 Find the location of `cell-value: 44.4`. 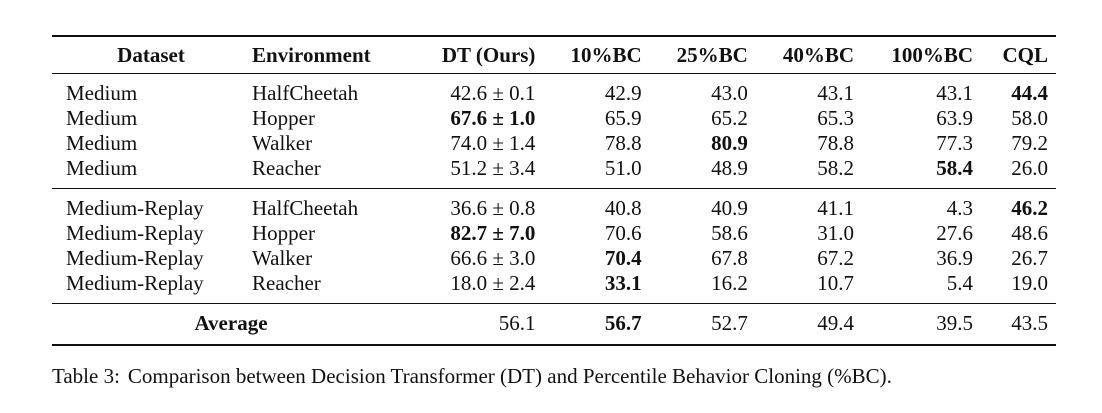

cell-value: 44.4 is located at coordinates (1029, 93).